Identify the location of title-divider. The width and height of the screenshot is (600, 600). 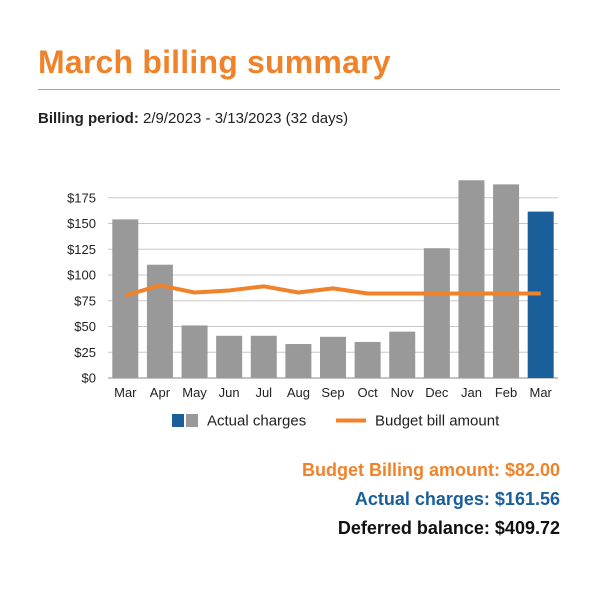
(299, 89).